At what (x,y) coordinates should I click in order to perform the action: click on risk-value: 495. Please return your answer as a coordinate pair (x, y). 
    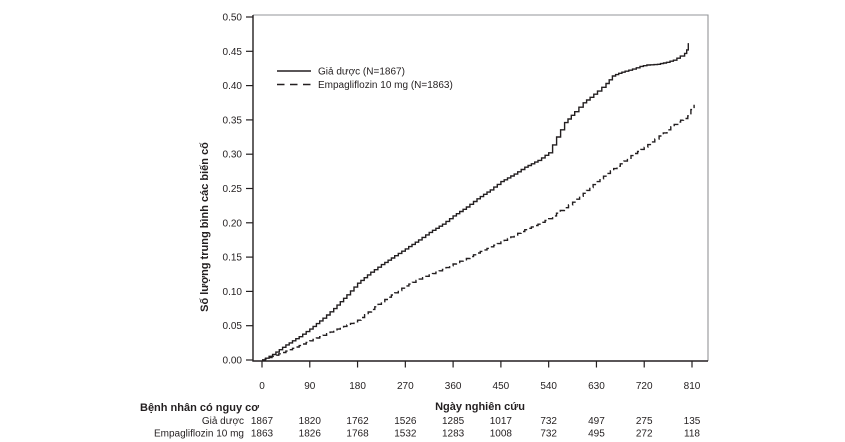
    Looking at the image, I should click on (596, 434).